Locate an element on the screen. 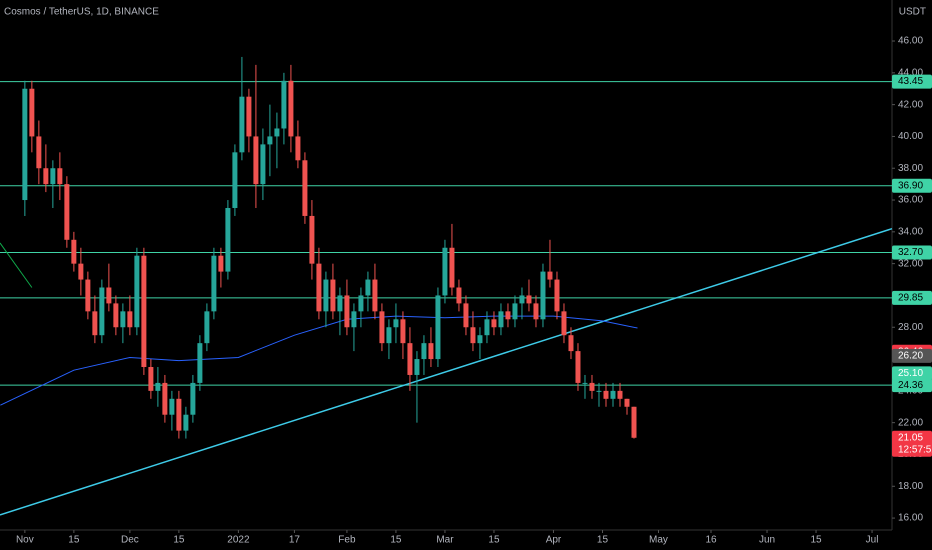  y-tick-label: 40.00 is located at coordinates (910, 136).